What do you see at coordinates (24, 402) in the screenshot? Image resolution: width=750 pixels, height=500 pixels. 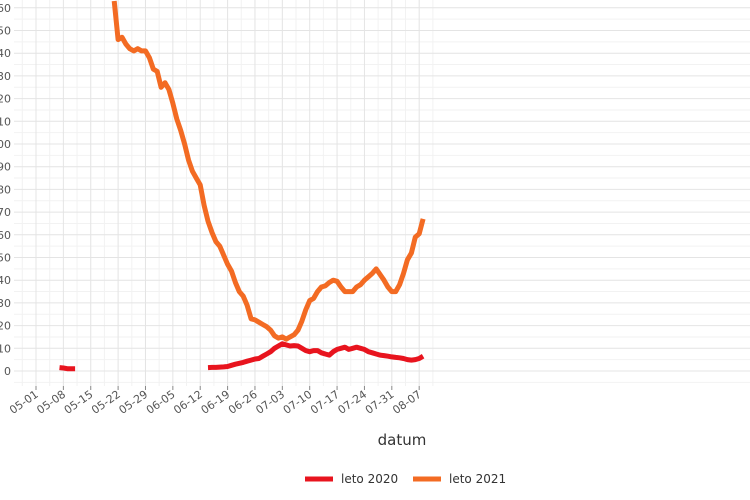 I see `x-tick-label: 05-01` at bounding box center [24, 402].